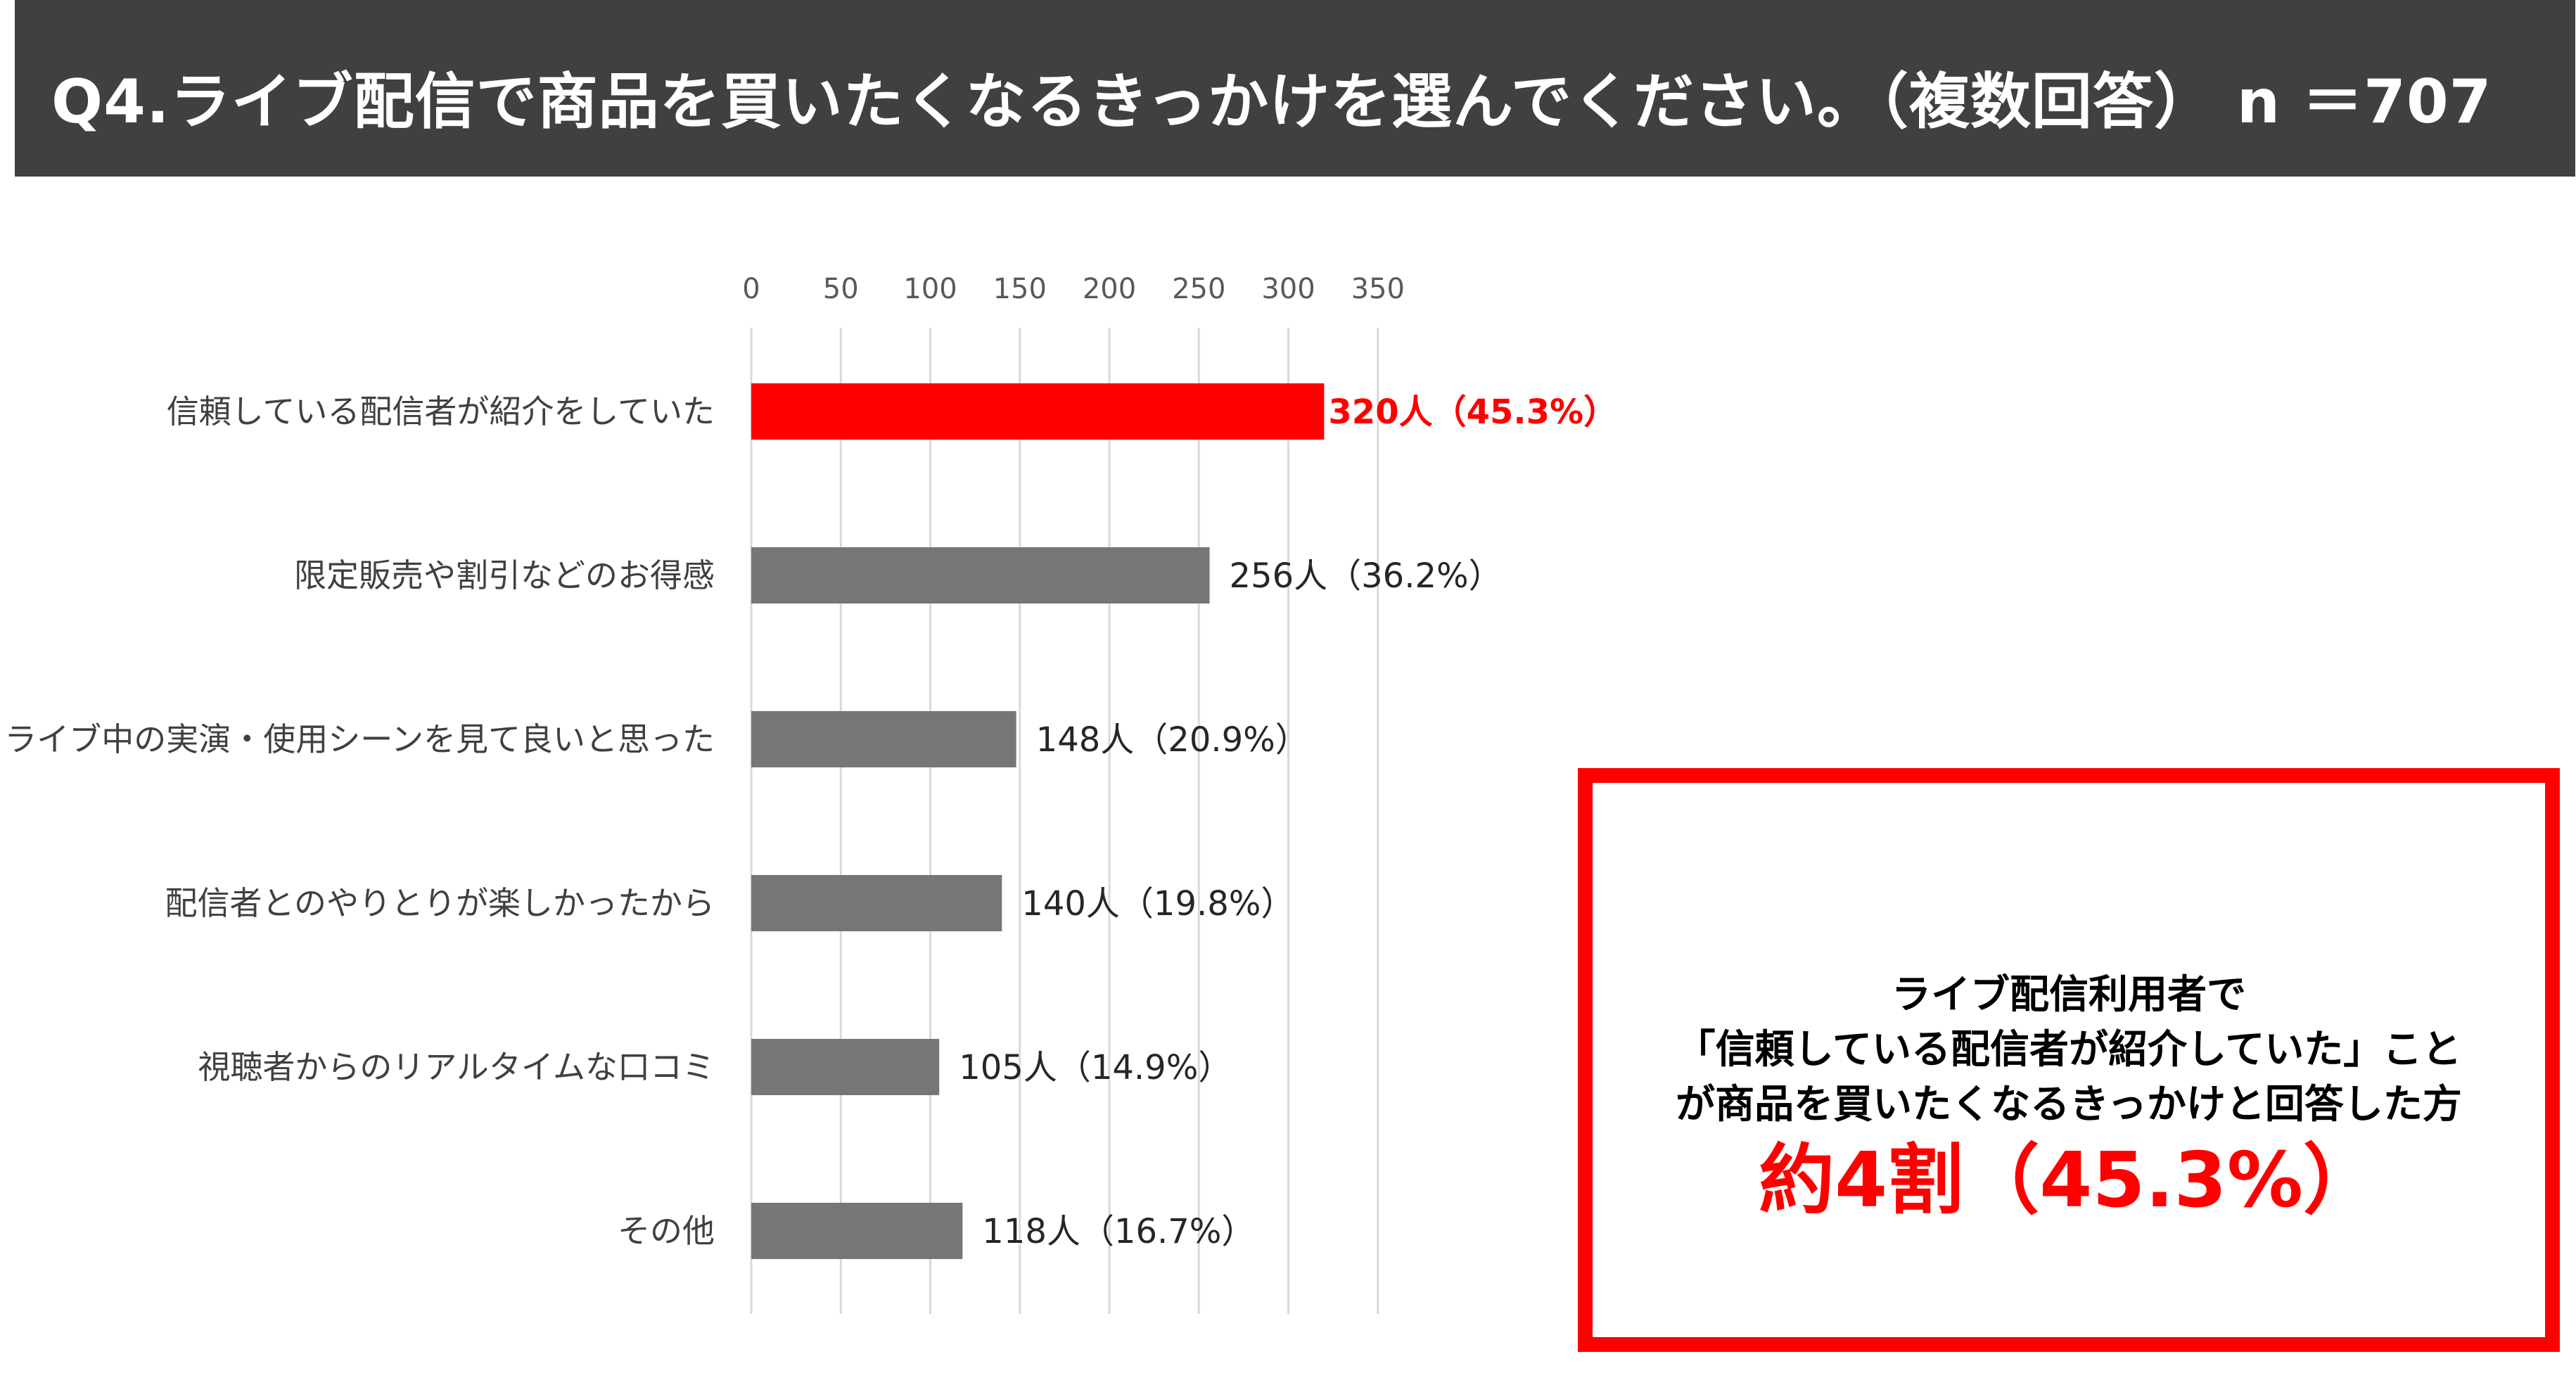 This screenshot has width=2576, height=1373. Describe the element at coordinates (841, 289) in the screenshot. I see `x-tick-label: 50` at that location.